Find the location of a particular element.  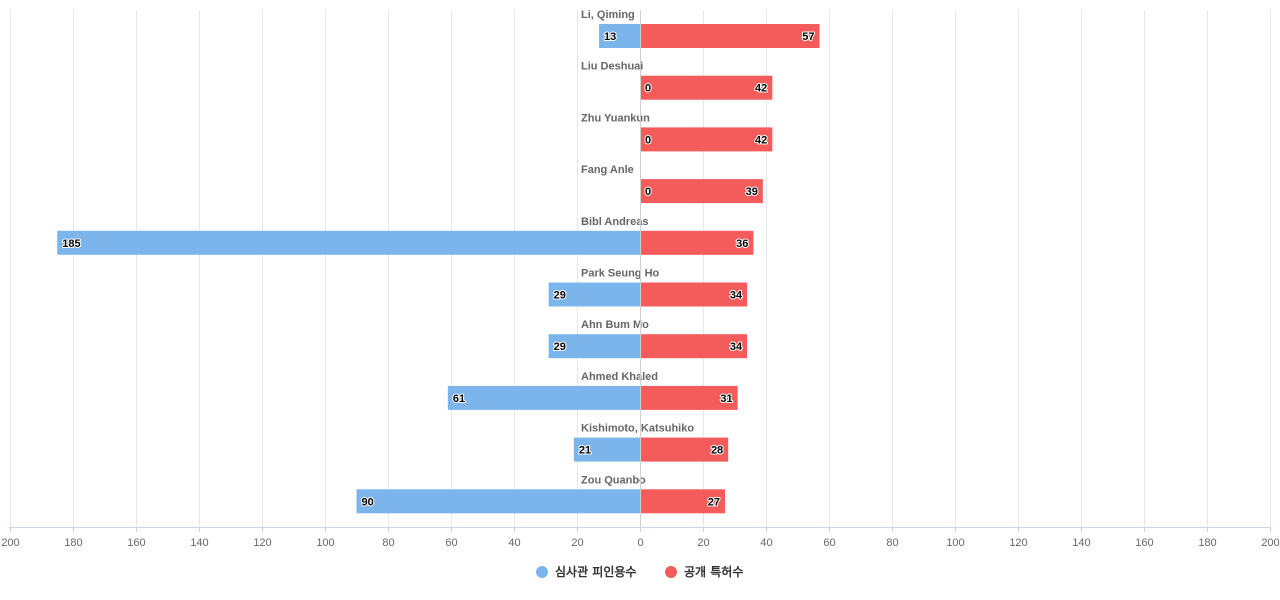

legend-item: 심사관 피인용수 is located at coordinates (586, 571).